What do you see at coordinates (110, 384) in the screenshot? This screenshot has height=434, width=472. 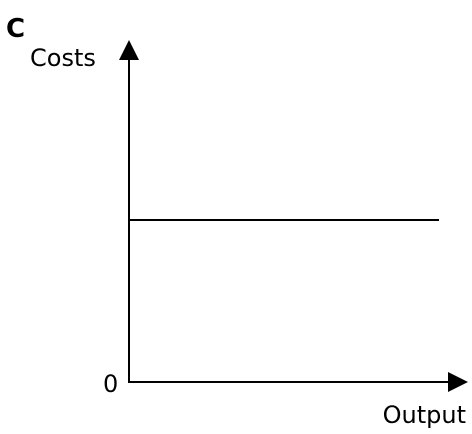 I see `origin-label: 0` at bounding box center [110, 384].